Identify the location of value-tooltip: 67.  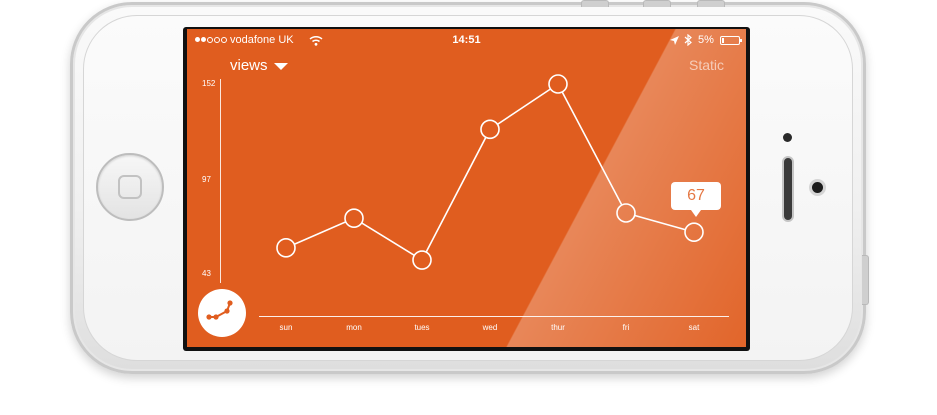
(696, 199).